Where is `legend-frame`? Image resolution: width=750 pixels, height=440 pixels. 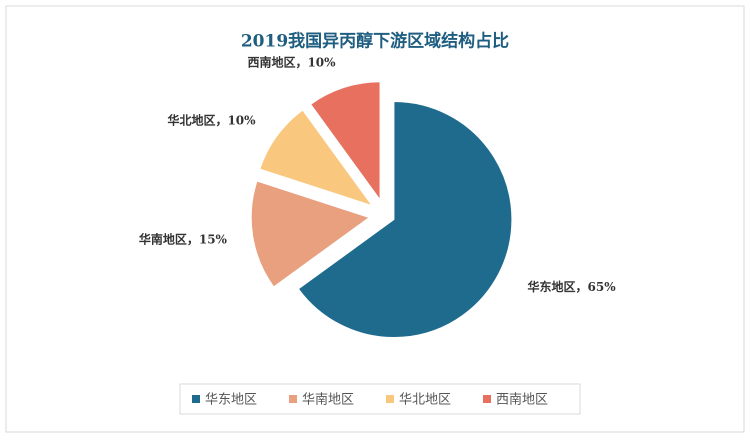 legend-frame is located at coordinates (380, 399).